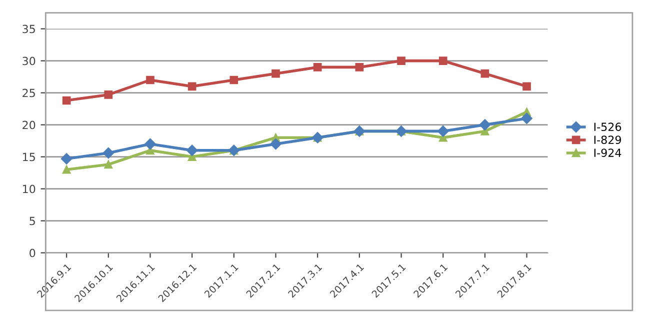 The width and height of the screenshot is (652, 320). Describe the element at coordinates (32, 221) in the screenshot. I see `y-tick-label: 5` at that location.